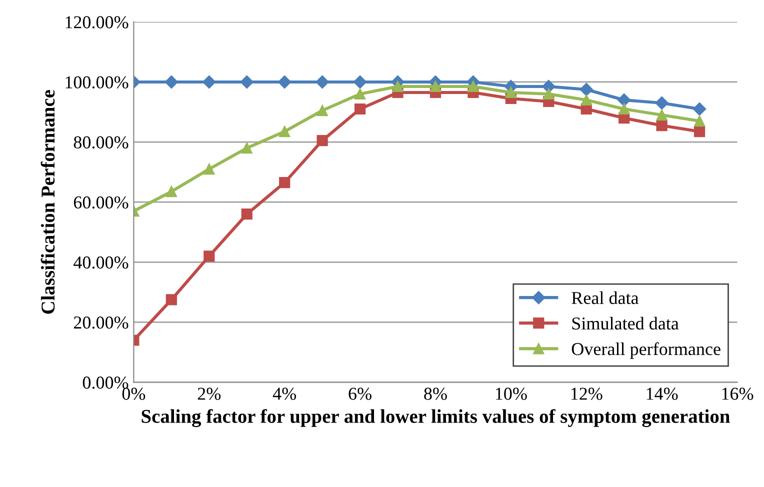 This screenshot has width=764, height=487. What do you see at coordinates (97, 22) in the screenshot?
I see `y-tick-label: 120.00%` at bounding box center [97, 22].